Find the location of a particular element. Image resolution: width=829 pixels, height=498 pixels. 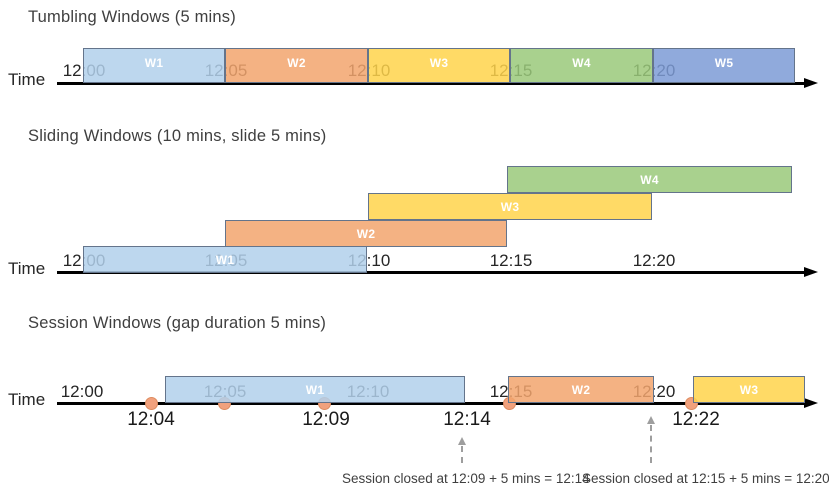

session-window-w2: W2 is located at coordinates (581, 389).